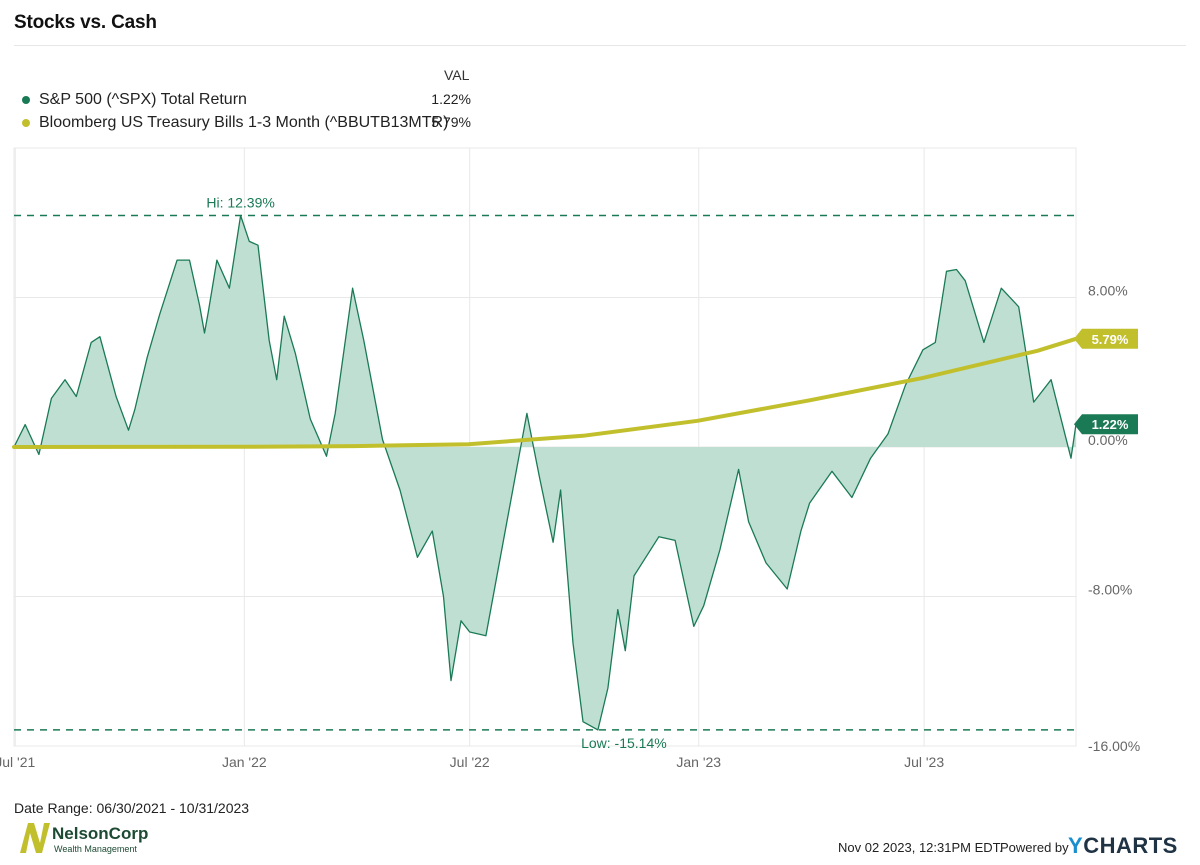 Image resolution: width=1200 pixels, height=865 pixels. I want to click on x-tick-label: Jan '23, so click(698, 762).